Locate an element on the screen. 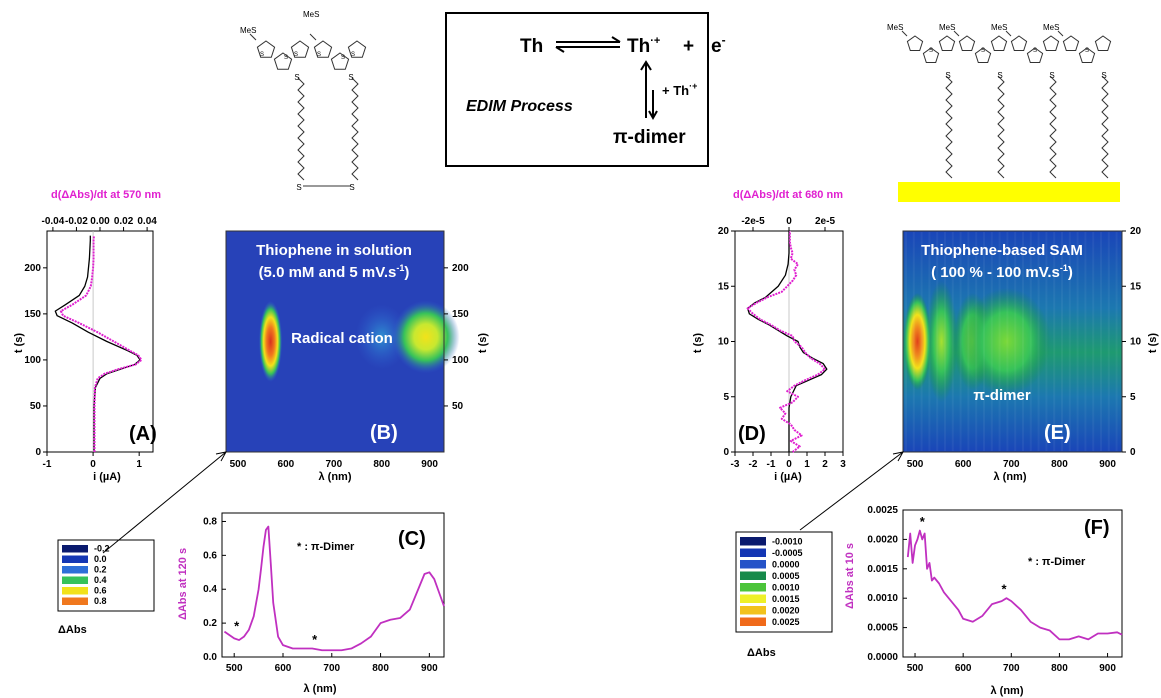 The height and width of the screenshot is (698, 1161). colorbar-label: 0.0025 is located at coordinates (786, 622).